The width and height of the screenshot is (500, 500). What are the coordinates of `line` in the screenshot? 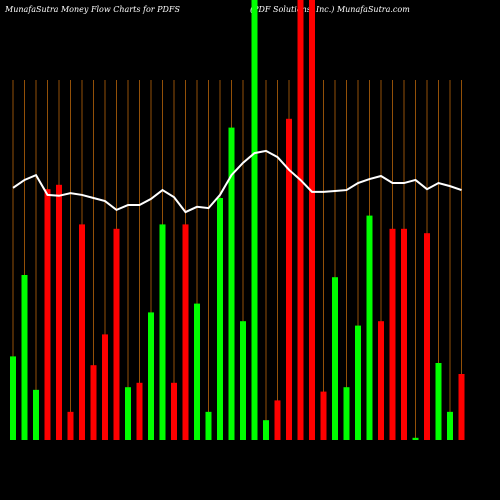 It's located at (237, 181).